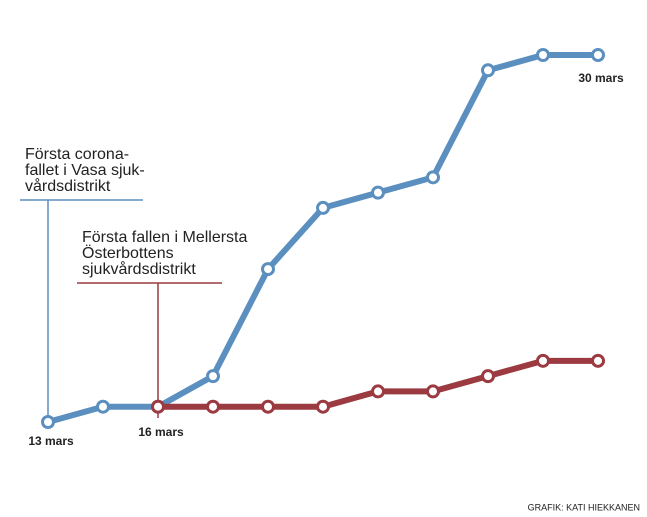  What do you see at coordinates (161, 432) in the screenshot?
I see `x-tick-label: 16 mars` at bounding box center [161, 432].